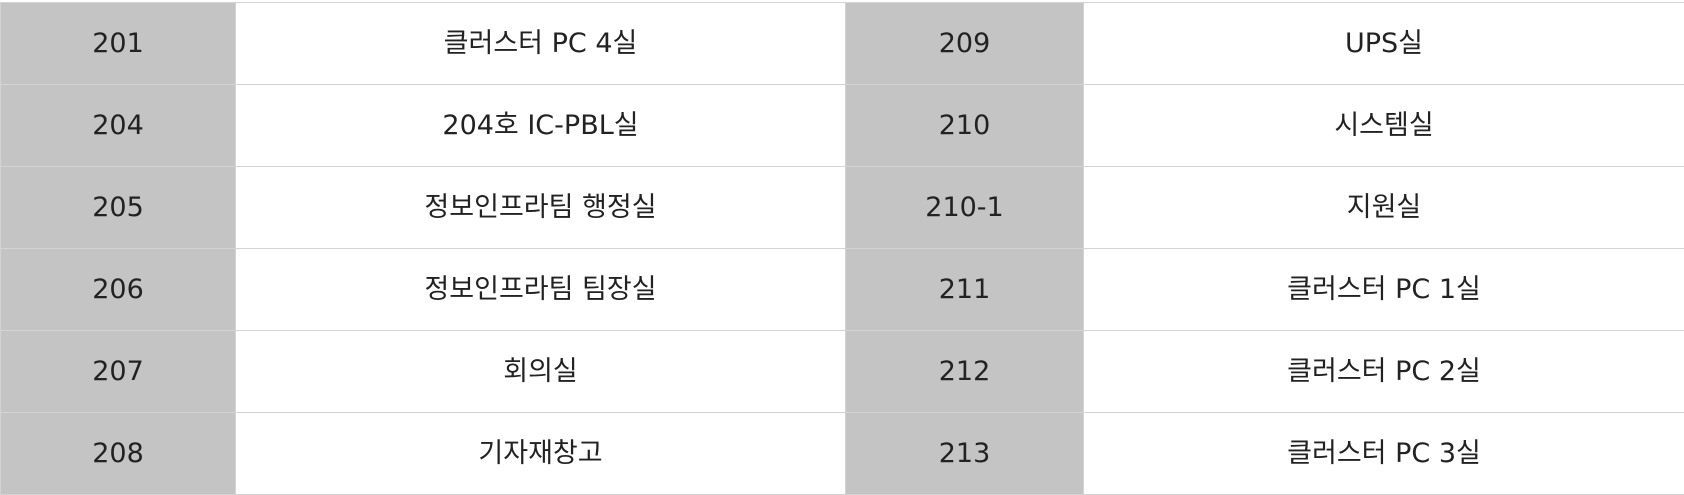 This screenshot has height=495, width=1684. What do you see at coordinates (965, 290) in the screenshot?
I see `room-number-cell: 211` at bounding box center [965, 290].